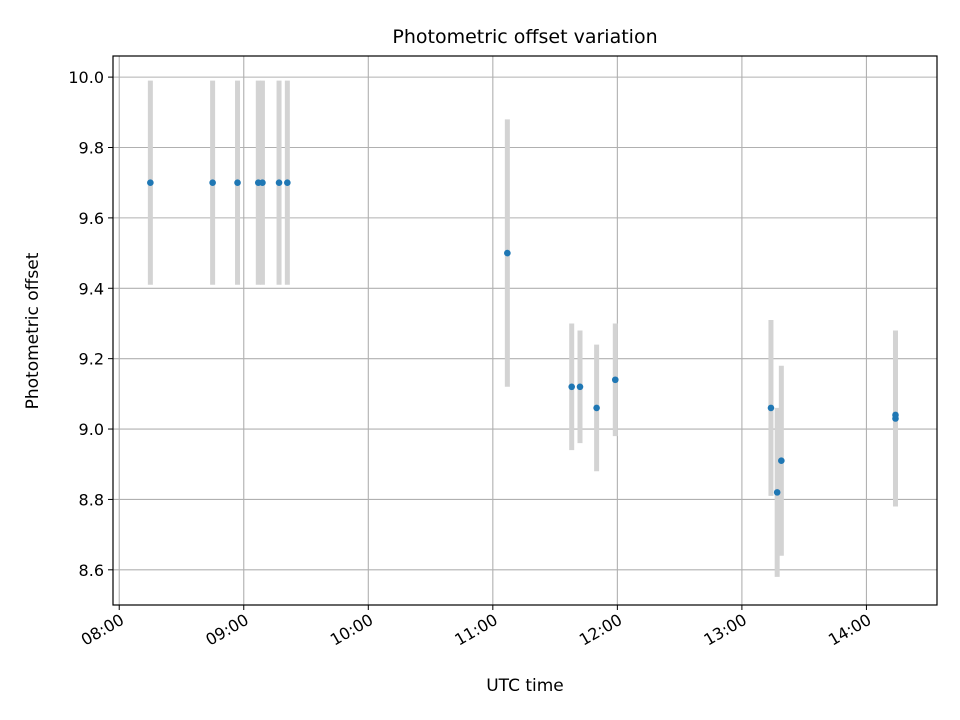 This screenshot has width=960, height=720. What do you see at coordinates (90, 324) in the screenshot?
I see `y-axis-ticks: 8.6 8.8 9.0 9.2 9.4 9.6 9.8 10.0` at bounding box center [90, 324].